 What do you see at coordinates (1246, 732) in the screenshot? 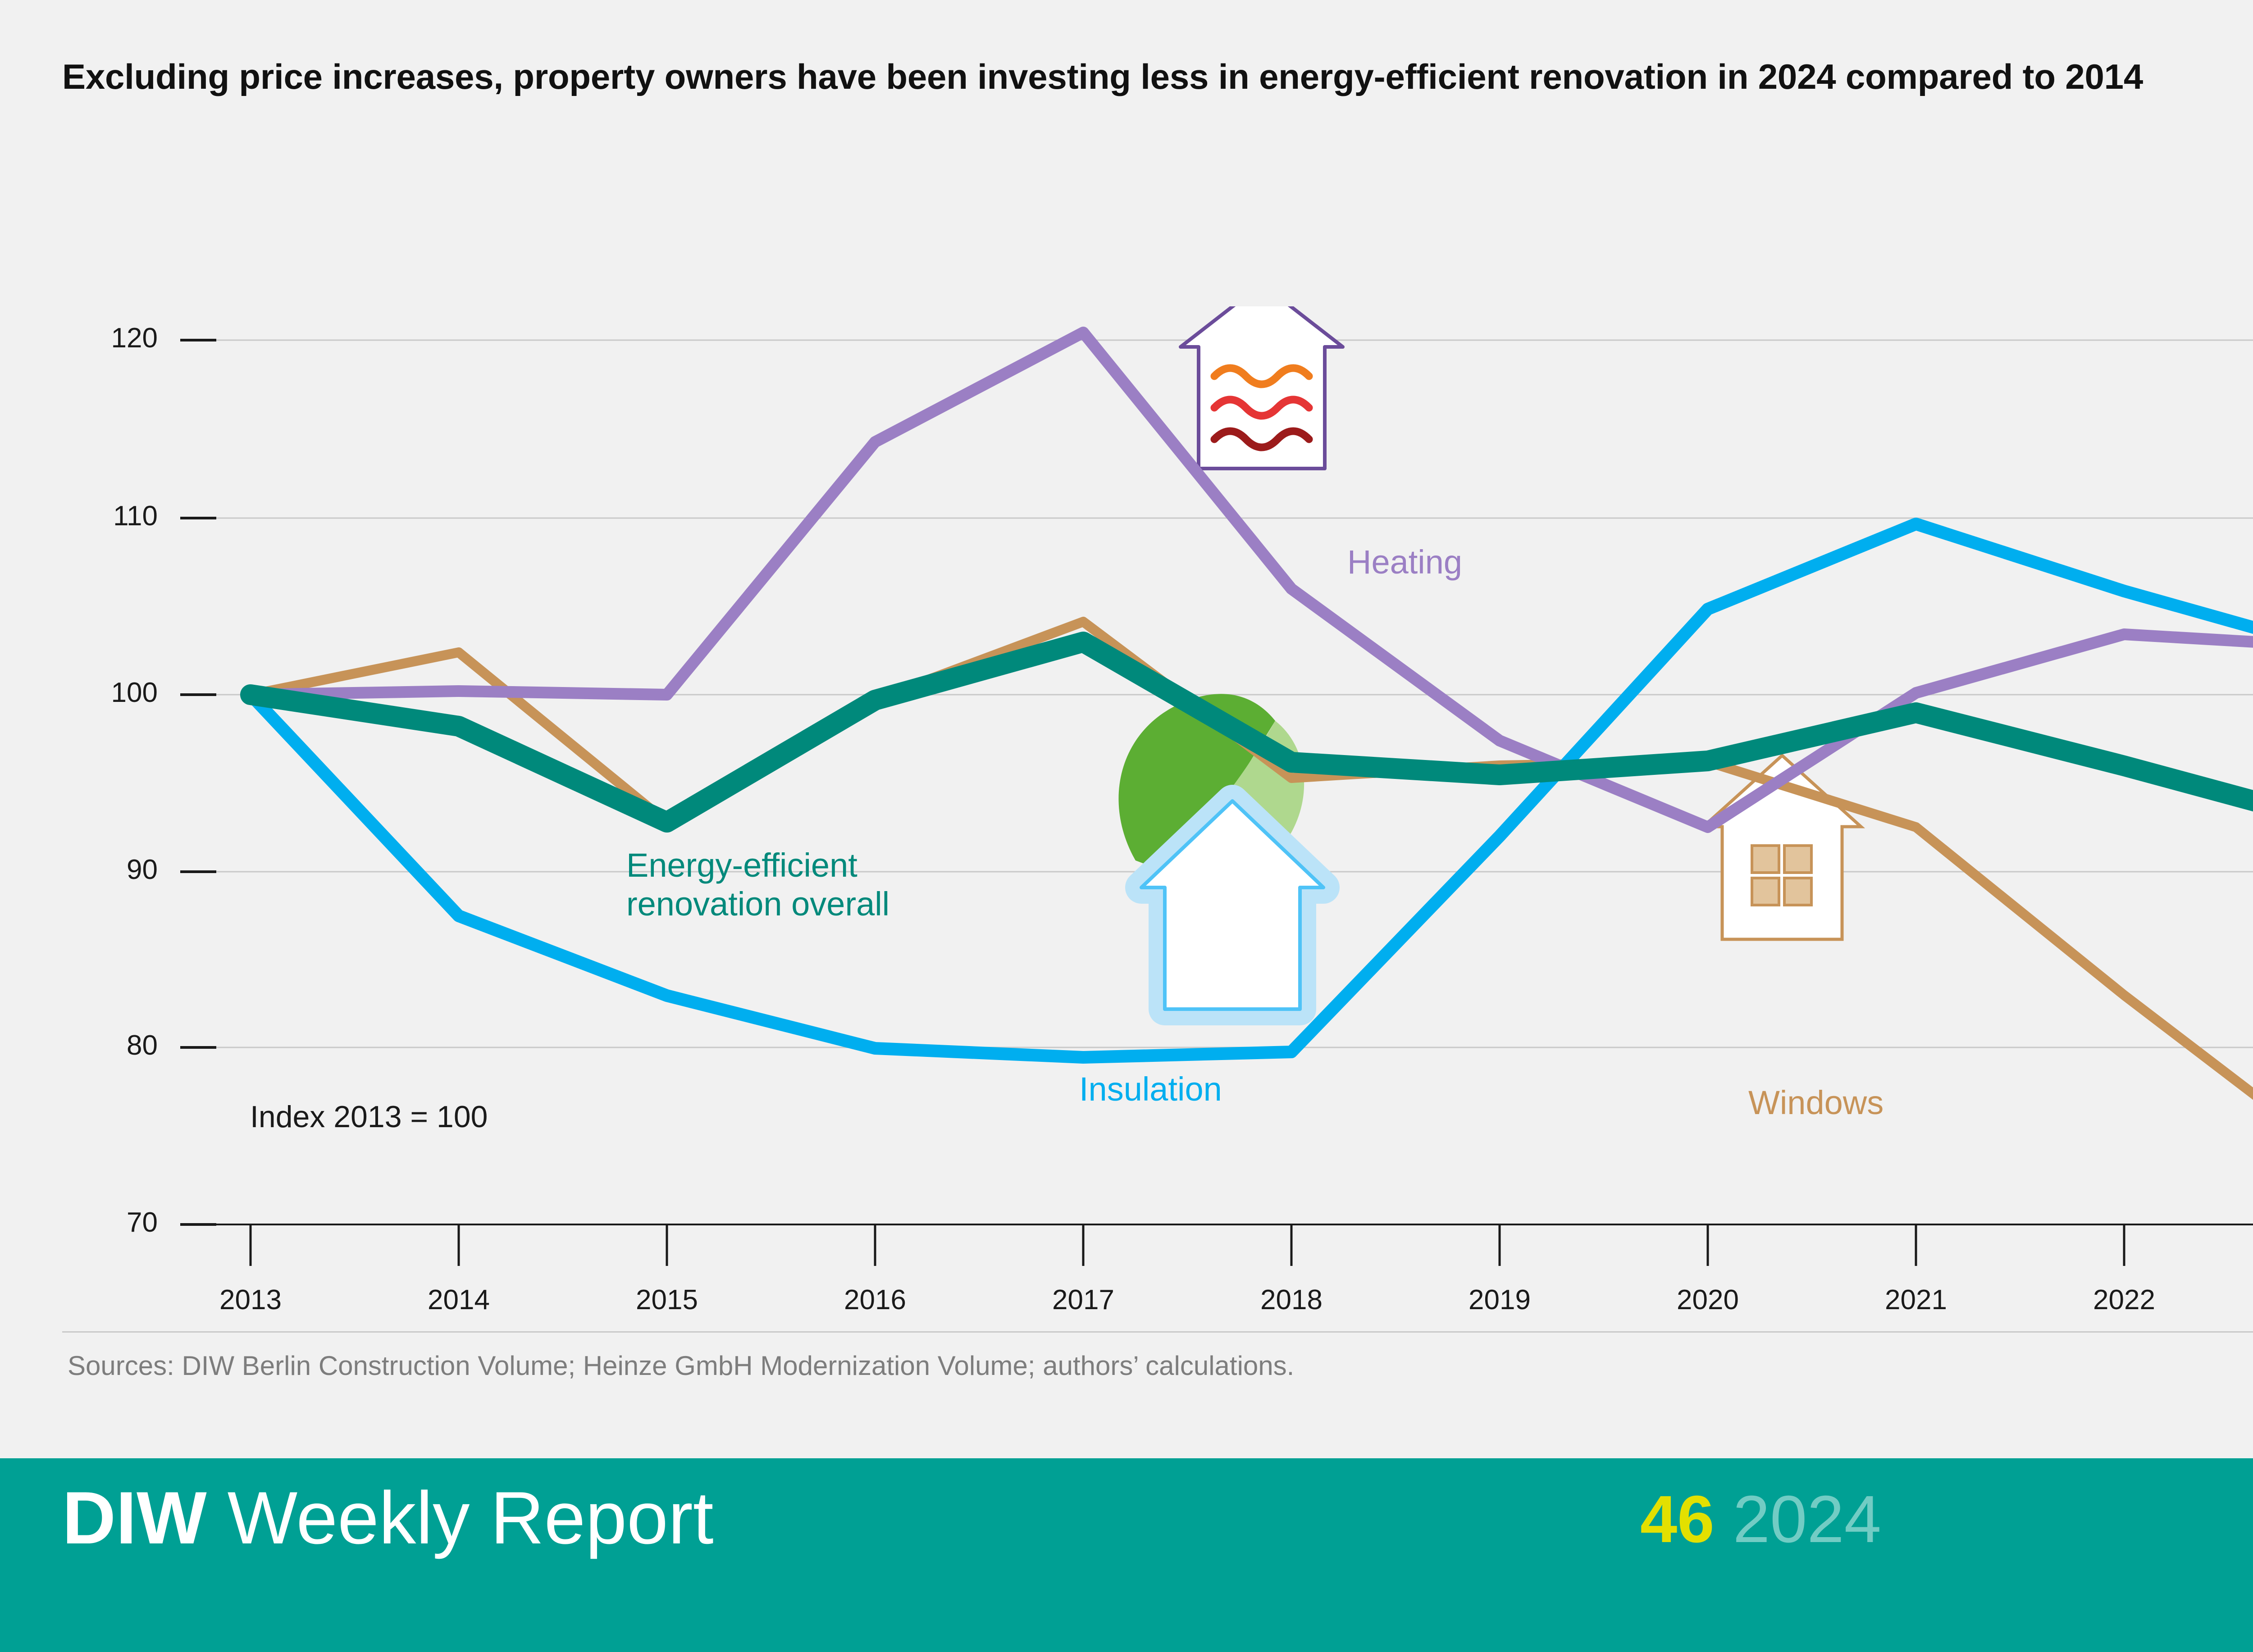
I see `series-line-overall` at bounding box center [1246, 732].